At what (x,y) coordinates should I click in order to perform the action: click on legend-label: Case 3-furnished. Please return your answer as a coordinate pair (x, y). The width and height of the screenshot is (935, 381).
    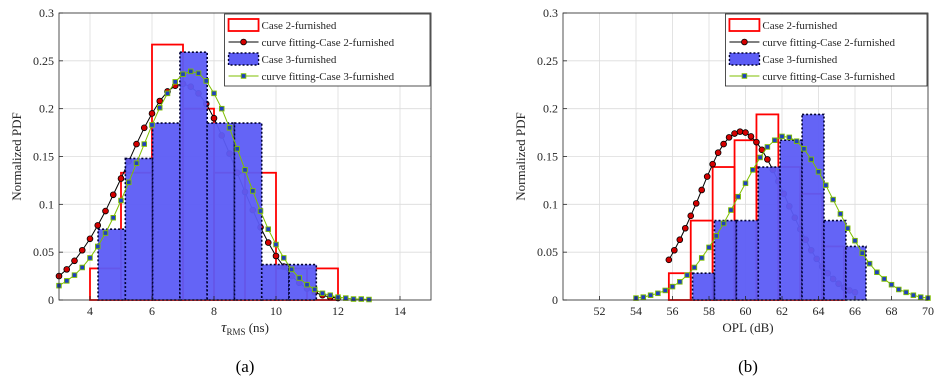
    Looking at the image, I should click on (299, 60).